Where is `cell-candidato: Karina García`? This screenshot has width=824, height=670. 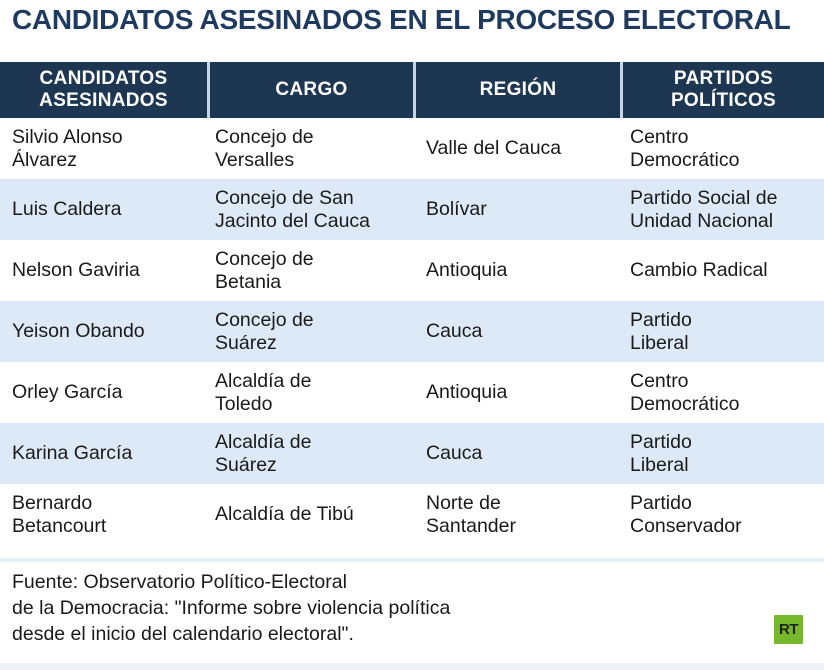 cell-candidato: Karina García is located at coordinates (72, 453).